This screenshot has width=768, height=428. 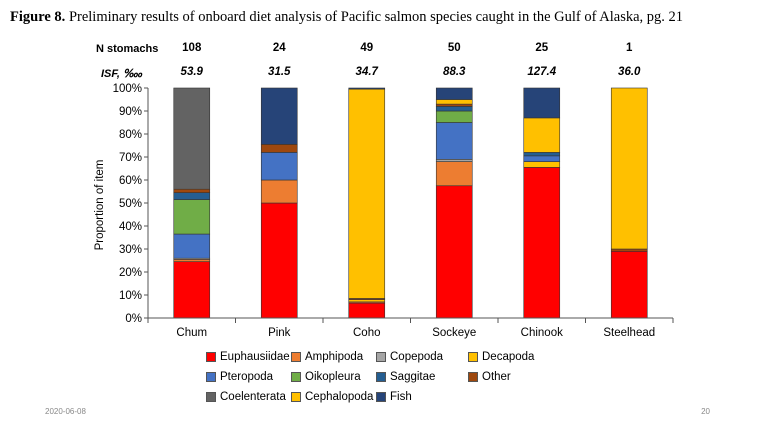 I want to click on page-number: 20, so click(x=705, y=411).